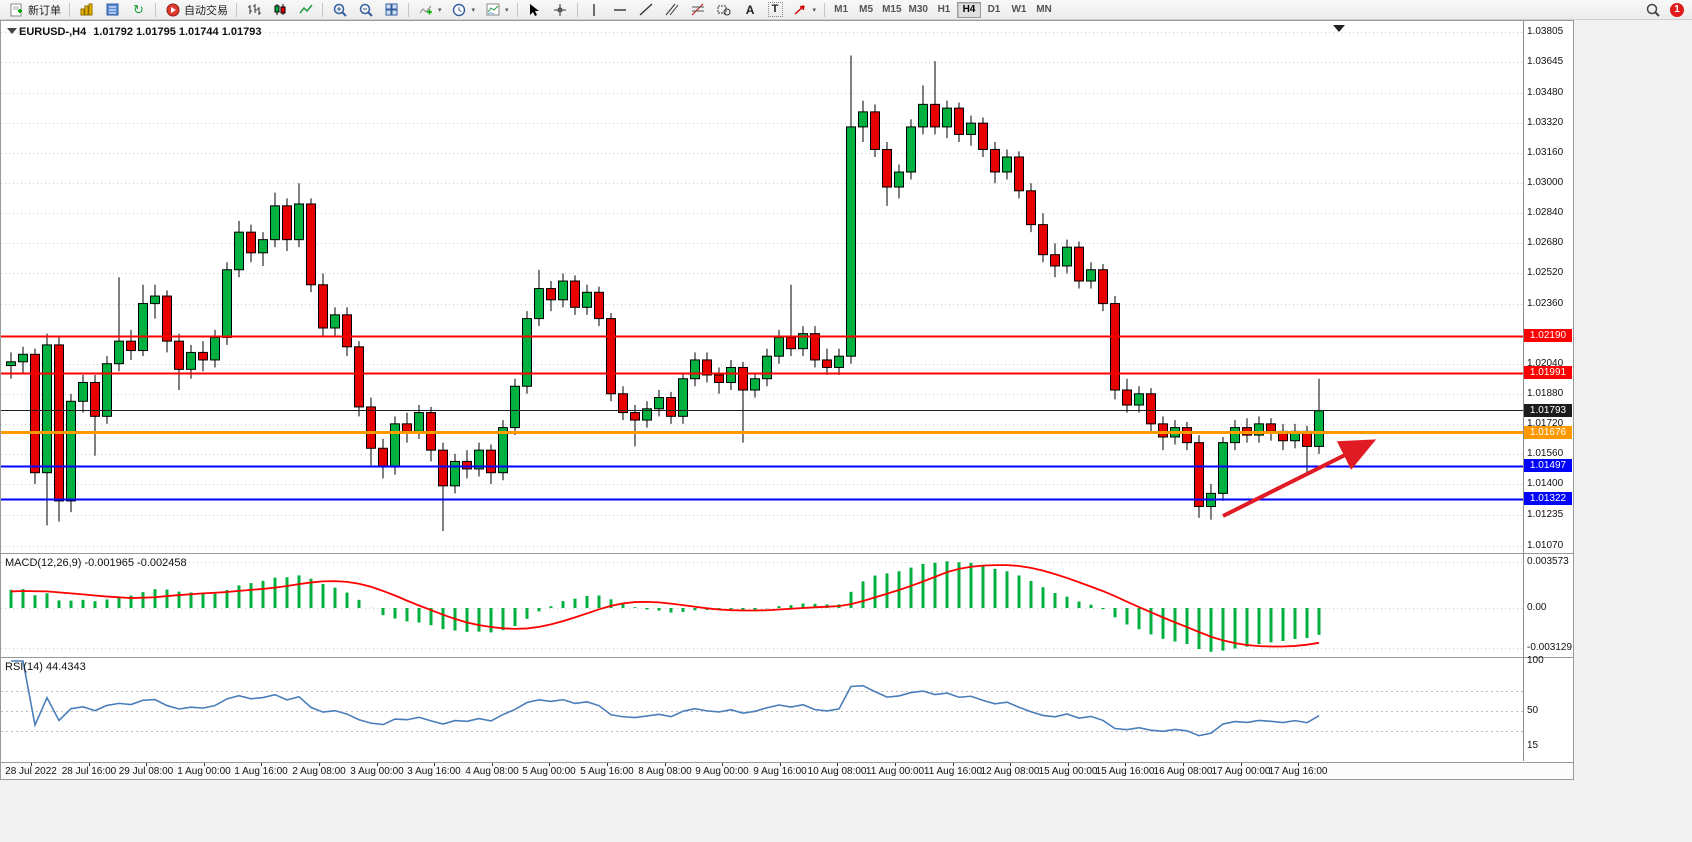 Image resolution: width=1692 pixels, height=842 pixels. I want to click on price-axis-label: 1.01880, so click(1545, 393).